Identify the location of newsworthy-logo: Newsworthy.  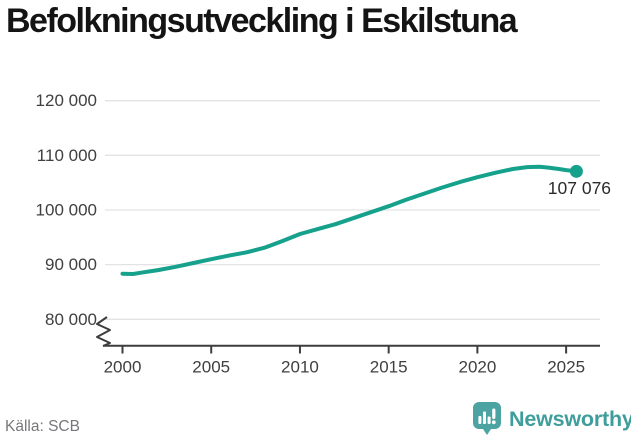
(551, 419).